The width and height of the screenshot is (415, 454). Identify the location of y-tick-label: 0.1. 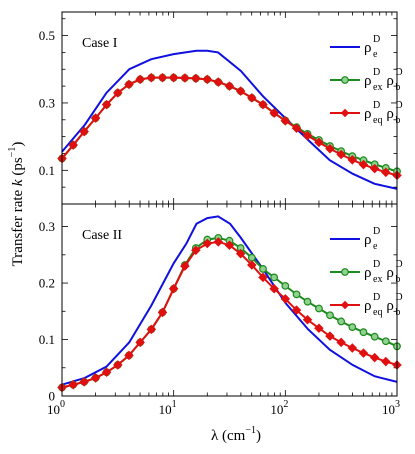
(47, 170).